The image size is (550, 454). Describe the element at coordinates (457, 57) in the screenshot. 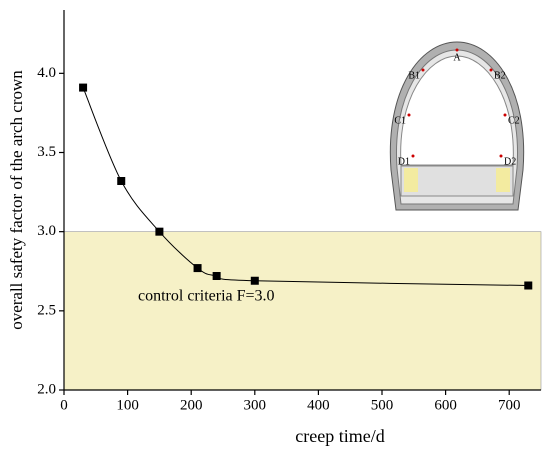

I see `inset-label: A` at that location.